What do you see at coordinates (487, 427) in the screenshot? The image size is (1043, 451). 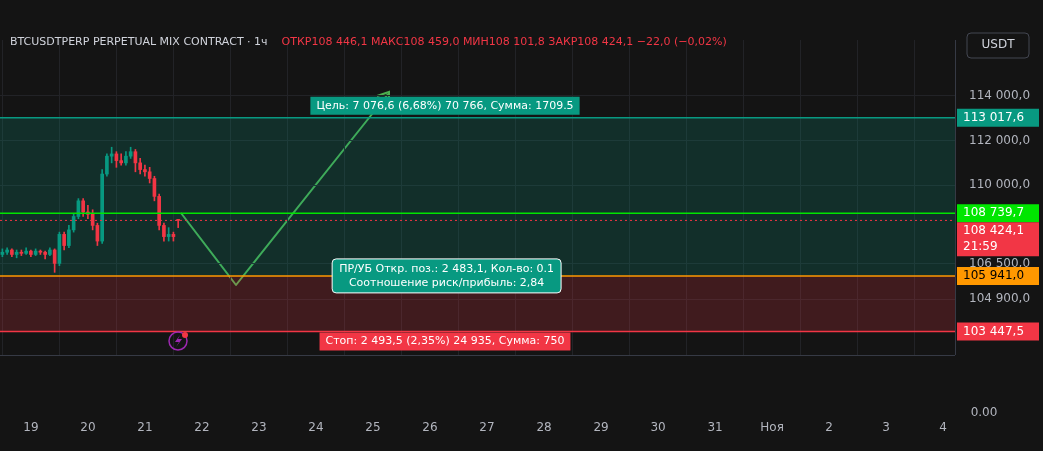 I see `x-tick-label: 27` at bounding box center [487, 427].